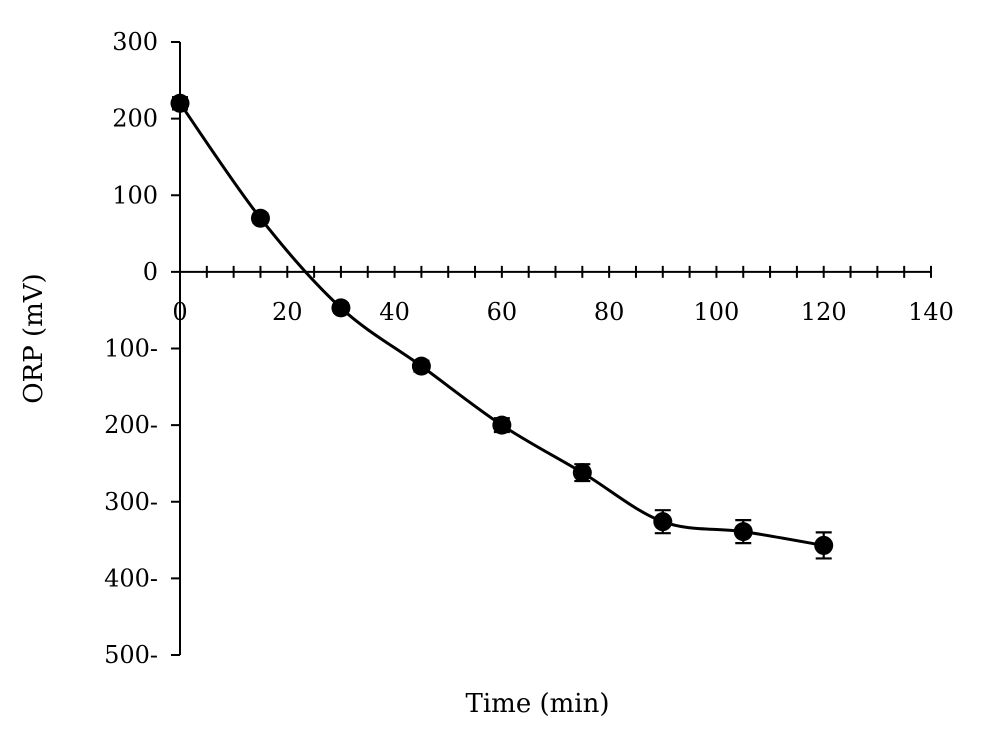 The image size is (1000, 743). I want to click on x-tick-label: 80, so click(609, 312).